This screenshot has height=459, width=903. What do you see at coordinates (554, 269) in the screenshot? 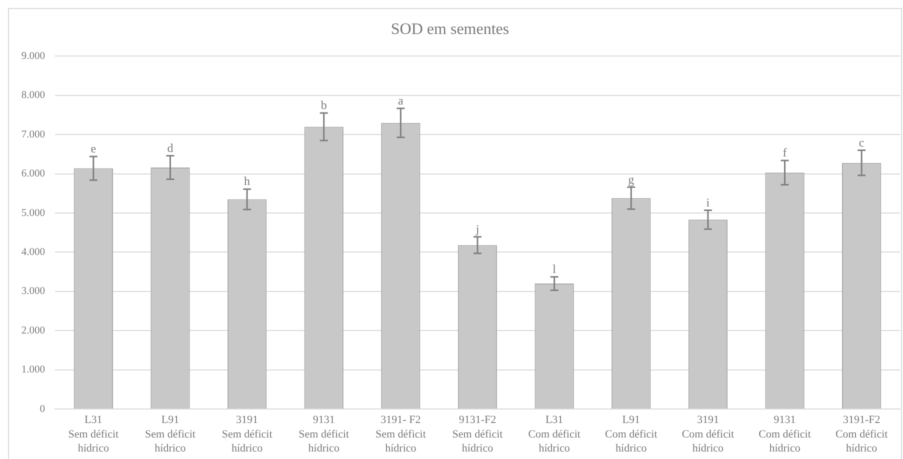
I see `data-label: l` at bounding box center [554, 269].